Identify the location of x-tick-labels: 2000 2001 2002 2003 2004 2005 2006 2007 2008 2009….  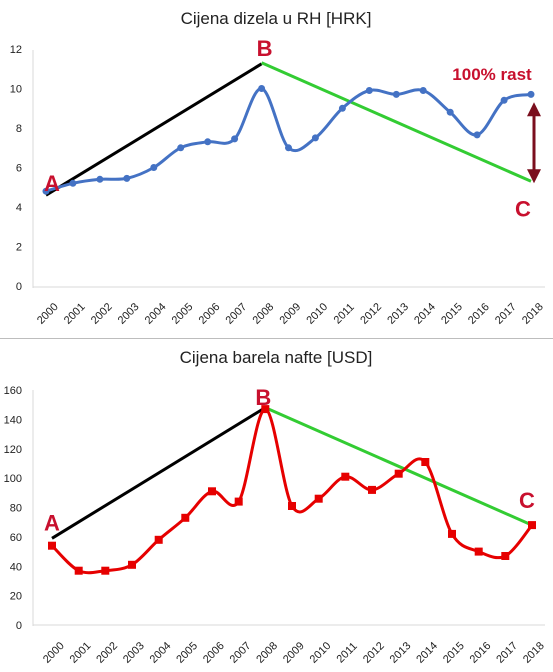
(294, 653).